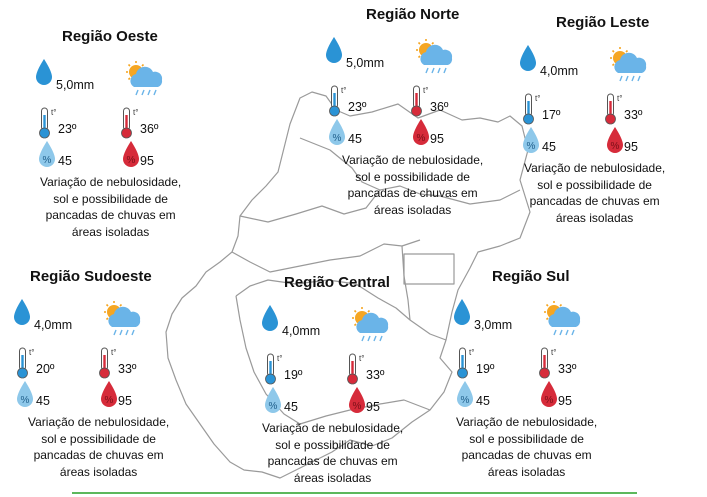 Image resolution: width=707 pixels, height=497 pixels. Describe the element at coordinates (354, 493) in the screenshot. I see `bottom-divider` at that location.